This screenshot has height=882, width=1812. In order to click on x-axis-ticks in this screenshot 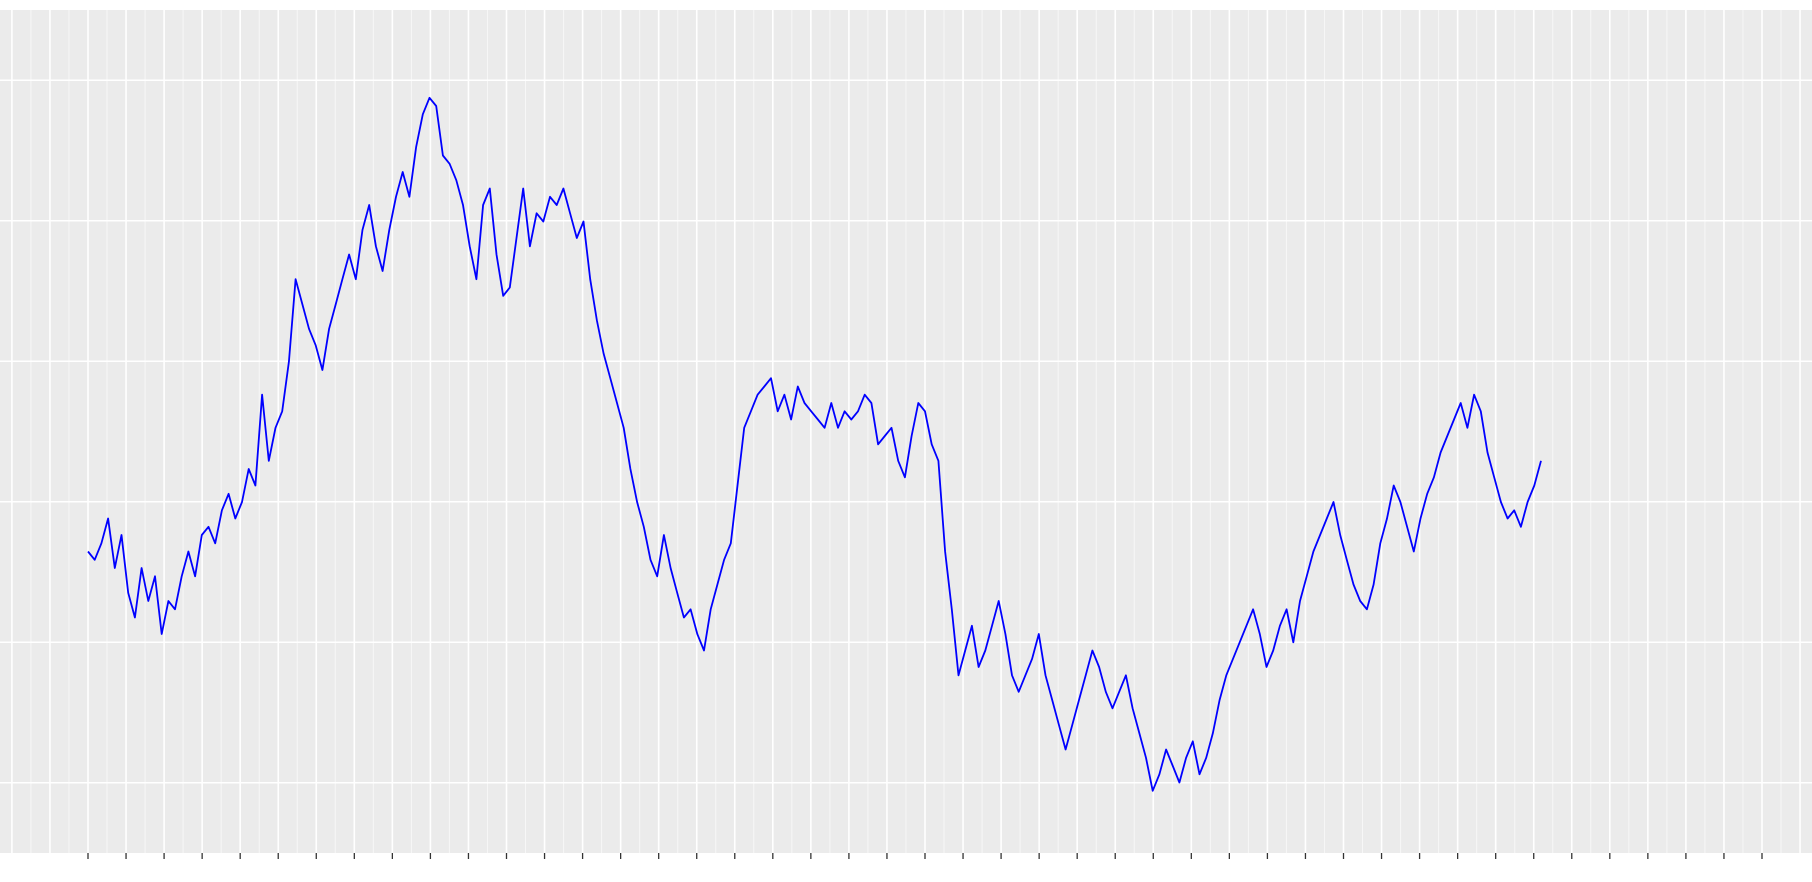, I will do `click(925, 856)`.